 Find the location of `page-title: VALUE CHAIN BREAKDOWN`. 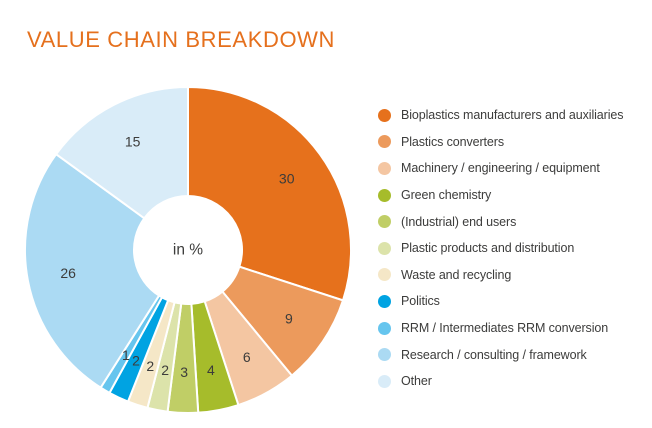

page-title: VALUE CHAIN BREAKDOWN is located at coordinates (181, 39).